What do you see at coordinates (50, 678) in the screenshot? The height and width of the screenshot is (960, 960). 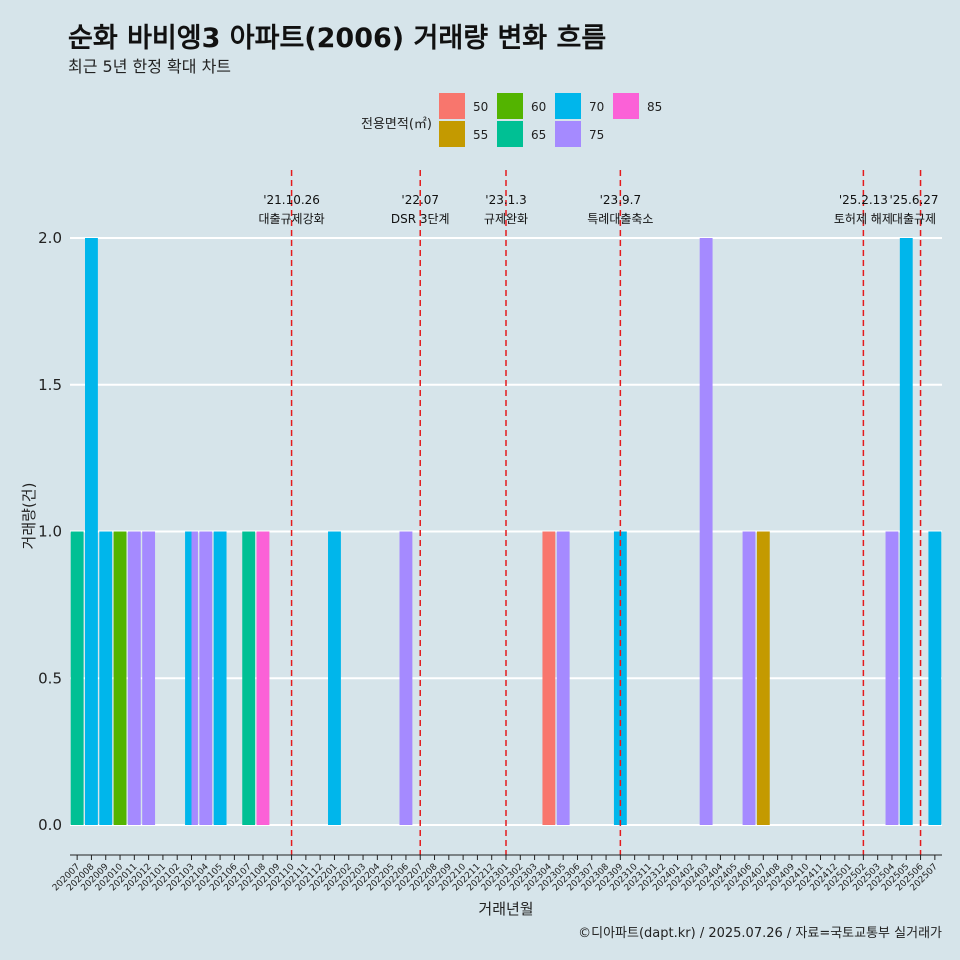 I see `y-tick-label: 0.5` at bounding box center [50, 678].